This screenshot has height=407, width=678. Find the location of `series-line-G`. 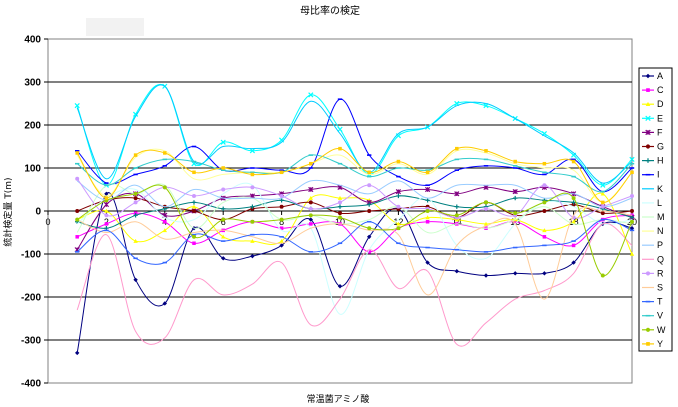

series-line-G is located at coordinates (355, 209).